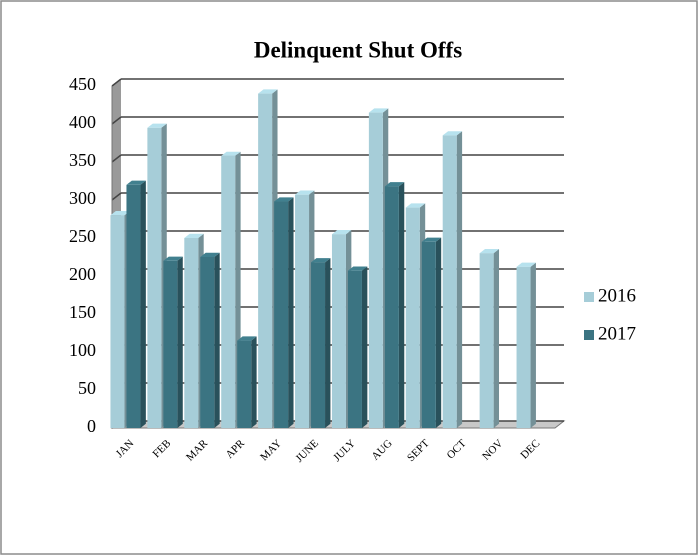 The image size is (698, 555). What do you see at coordinates (82, 312) in the screenshot?
I see `y-tick-label: 150` at bounding box center [82, 312].